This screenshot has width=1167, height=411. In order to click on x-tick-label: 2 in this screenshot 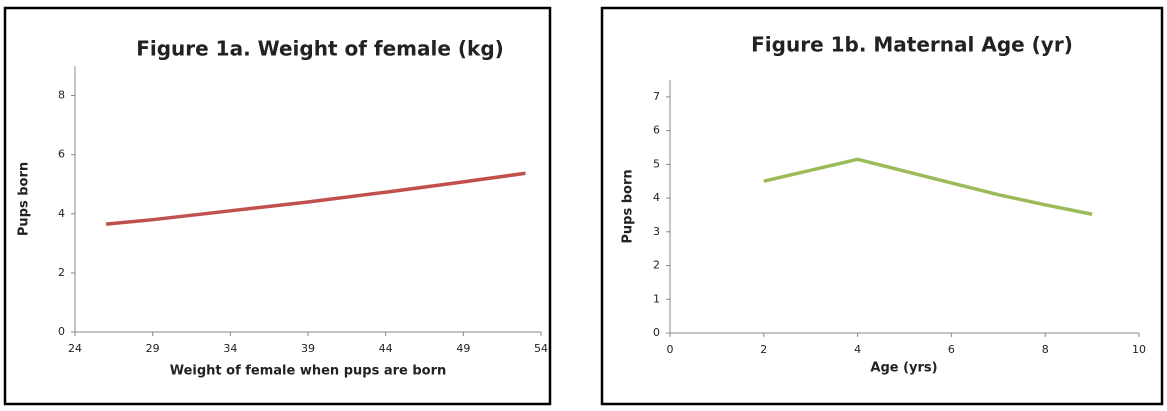, I will do `click(763, 349)`.